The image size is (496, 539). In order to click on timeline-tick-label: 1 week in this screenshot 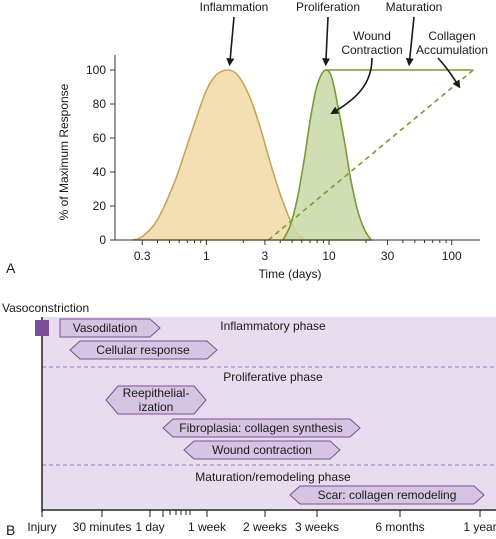, I will do `click(207, 527)`.